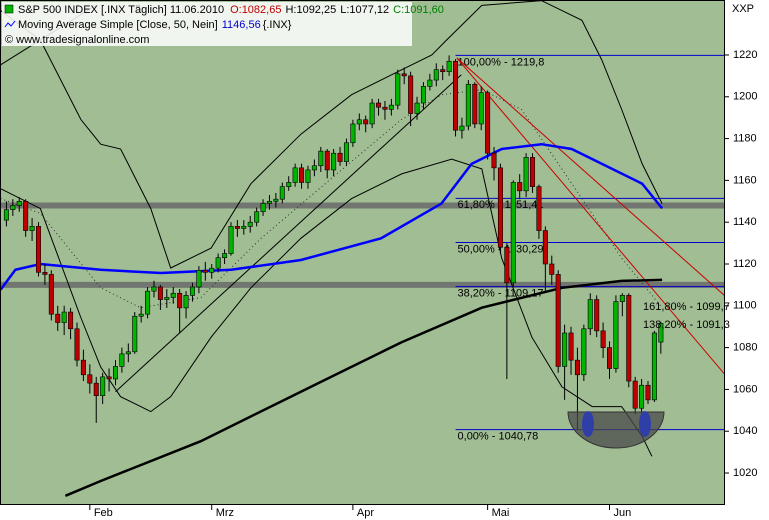  What do you see at coordinates (277, 25) in the screenshot?
I see `indicator-symbol: {.INX}` at bounding box center [277, 25].